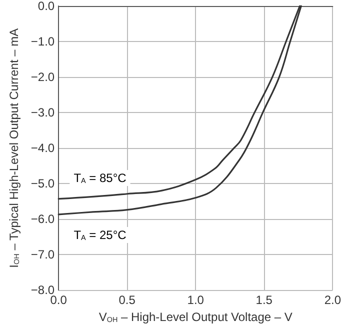 The height and width of the screenshot is (328, 344). I want to click on y-tick-label: −7.0, so click(42, 255).